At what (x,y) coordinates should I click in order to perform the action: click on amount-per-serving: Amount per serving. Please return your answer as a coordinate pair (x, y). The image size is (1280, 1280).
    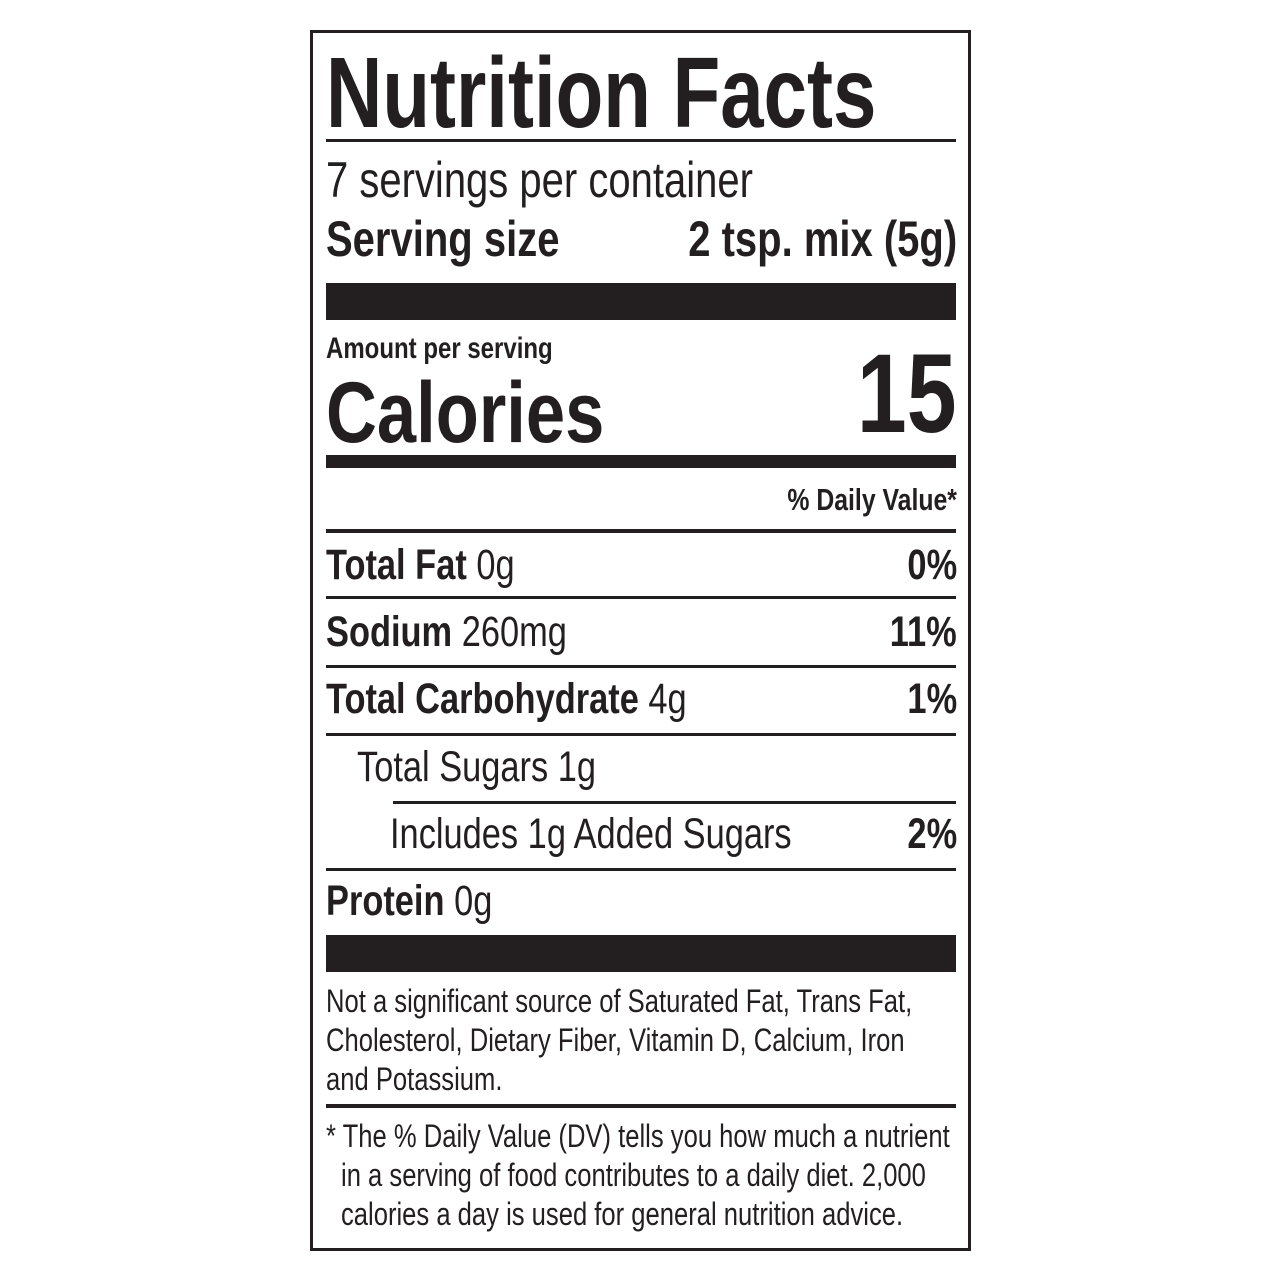
    Looking at the image, I should click on (467, 349).